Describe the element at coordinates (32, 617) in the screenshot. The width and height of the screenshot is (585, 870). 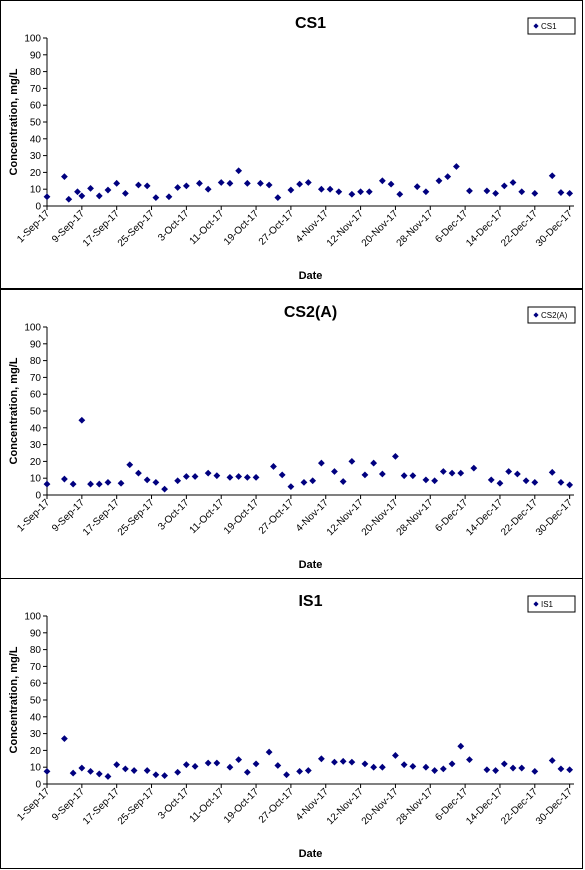
I see `y-tick-label: 100` at that location.